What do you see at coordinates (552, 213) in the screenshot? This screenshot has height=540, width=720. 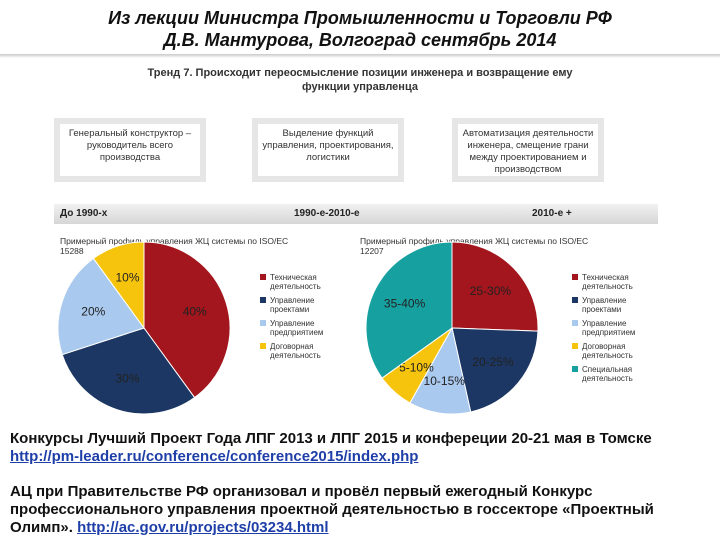 I see `era-label-3: 2010-е +` at bounding box center [552, 213].